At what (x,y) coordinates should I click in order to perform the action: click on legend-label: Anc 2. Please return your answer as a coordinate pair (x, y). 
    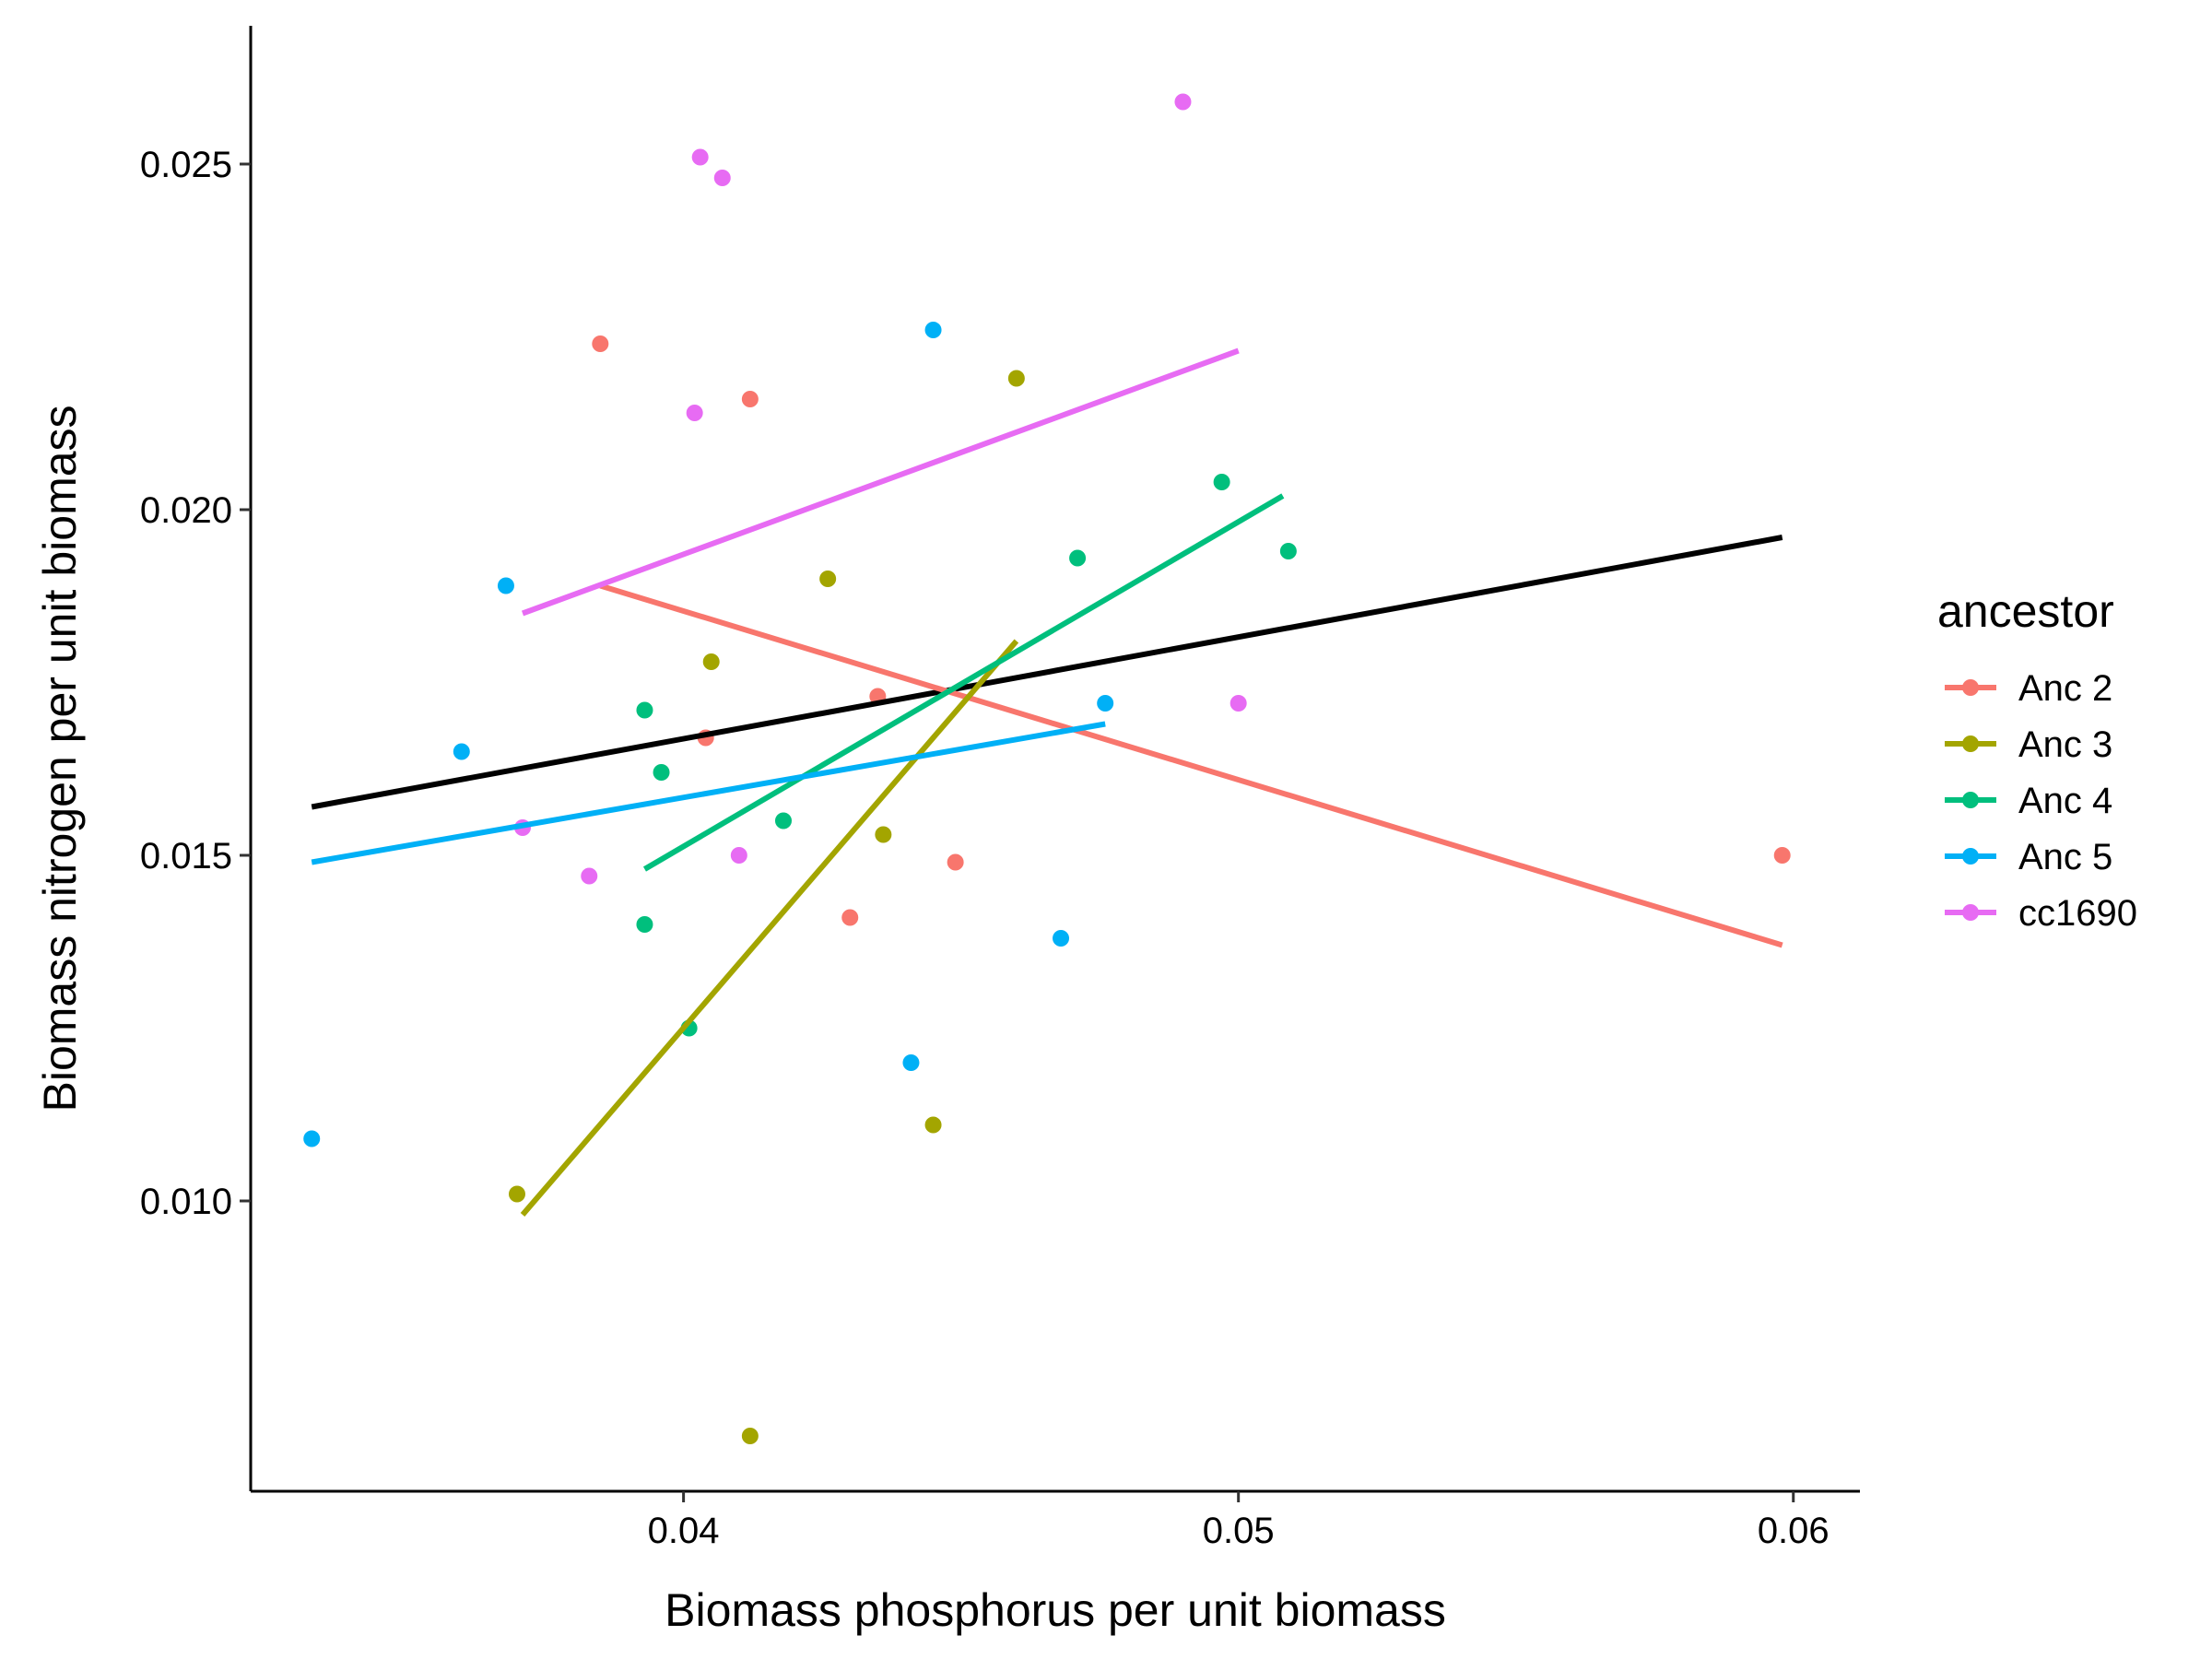
    Looking at the image, I should click on (2065, 688).